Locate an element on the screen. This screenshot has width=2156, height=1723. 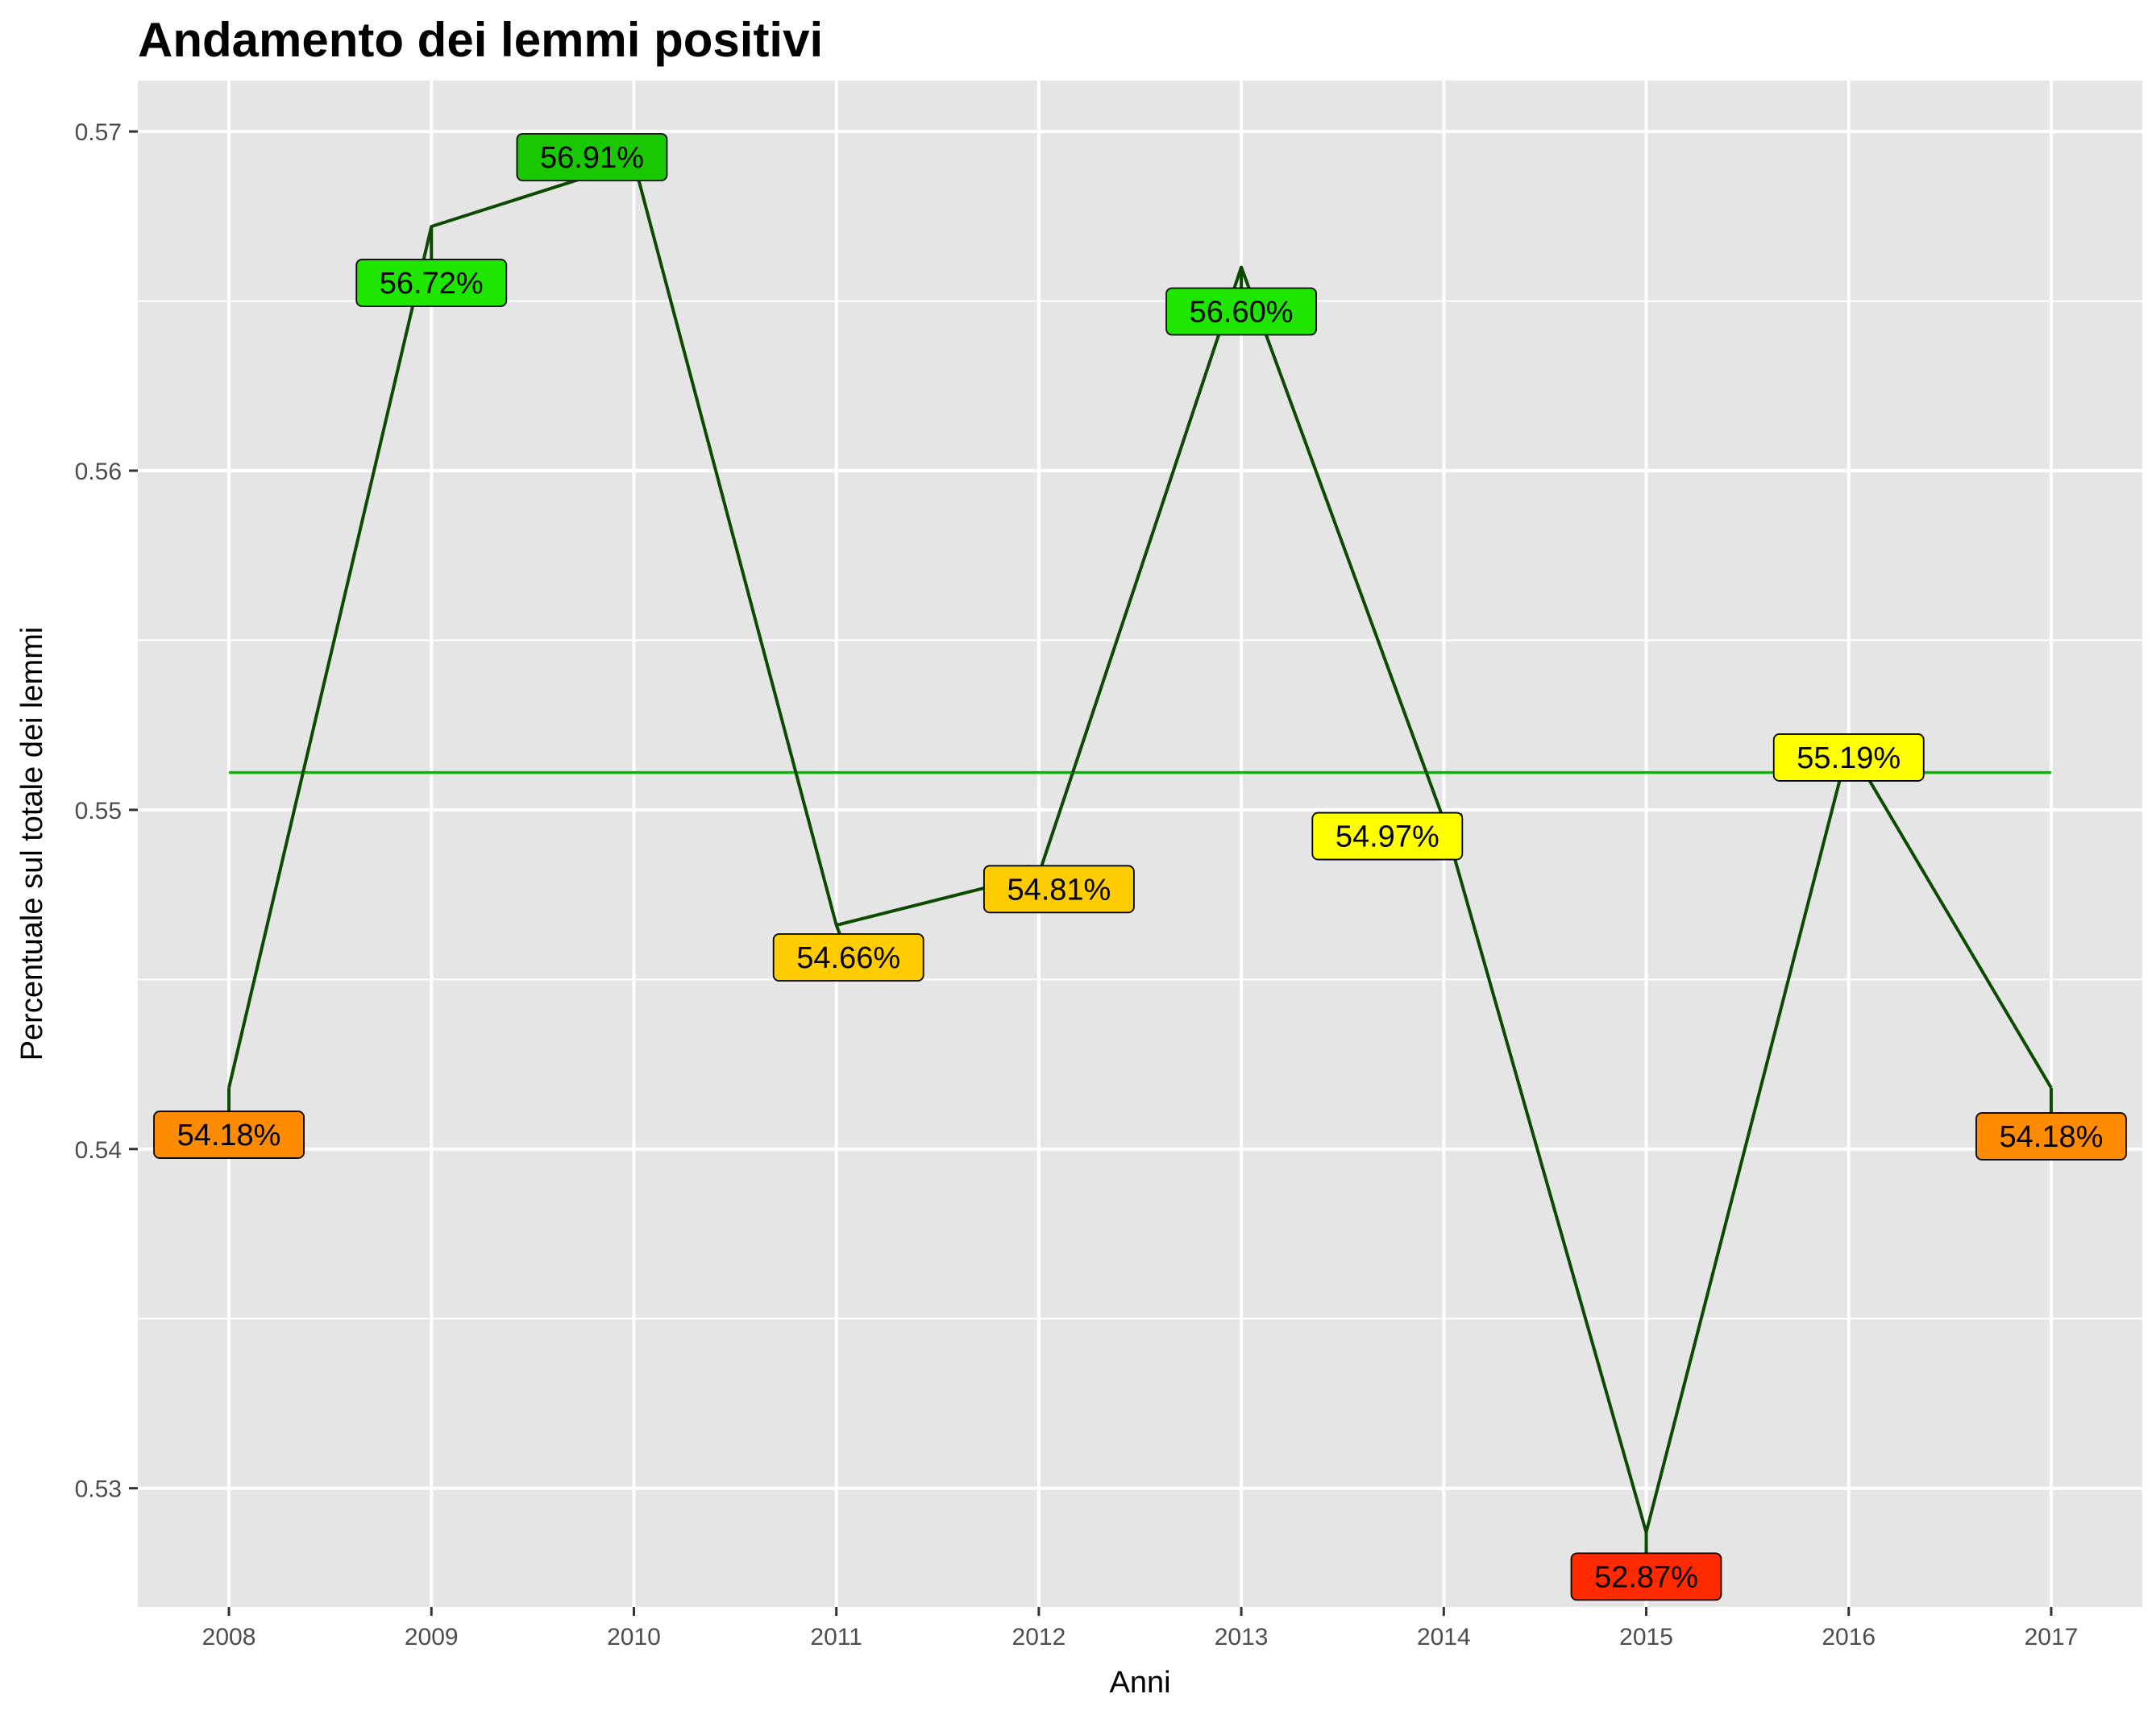
x-tick-label: 2014 is located at coordinates (1444, 1637).